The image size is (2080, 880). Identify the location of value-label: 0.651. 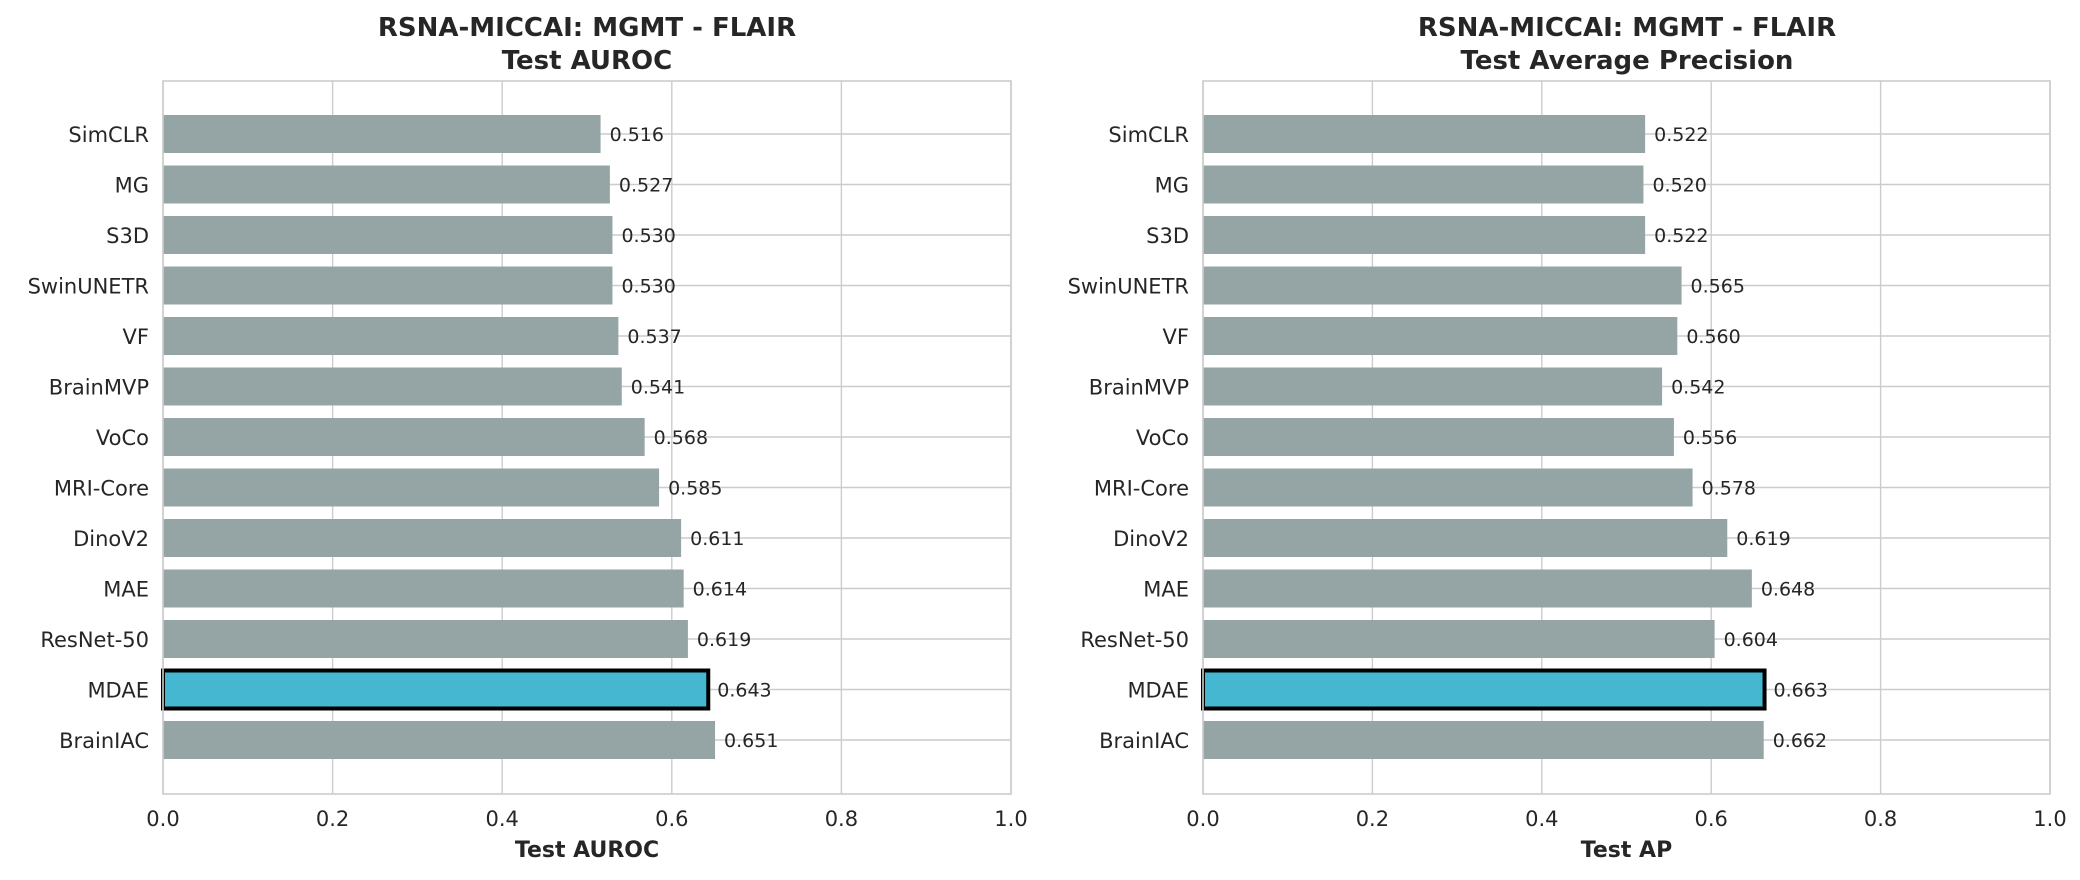
(751, 741).